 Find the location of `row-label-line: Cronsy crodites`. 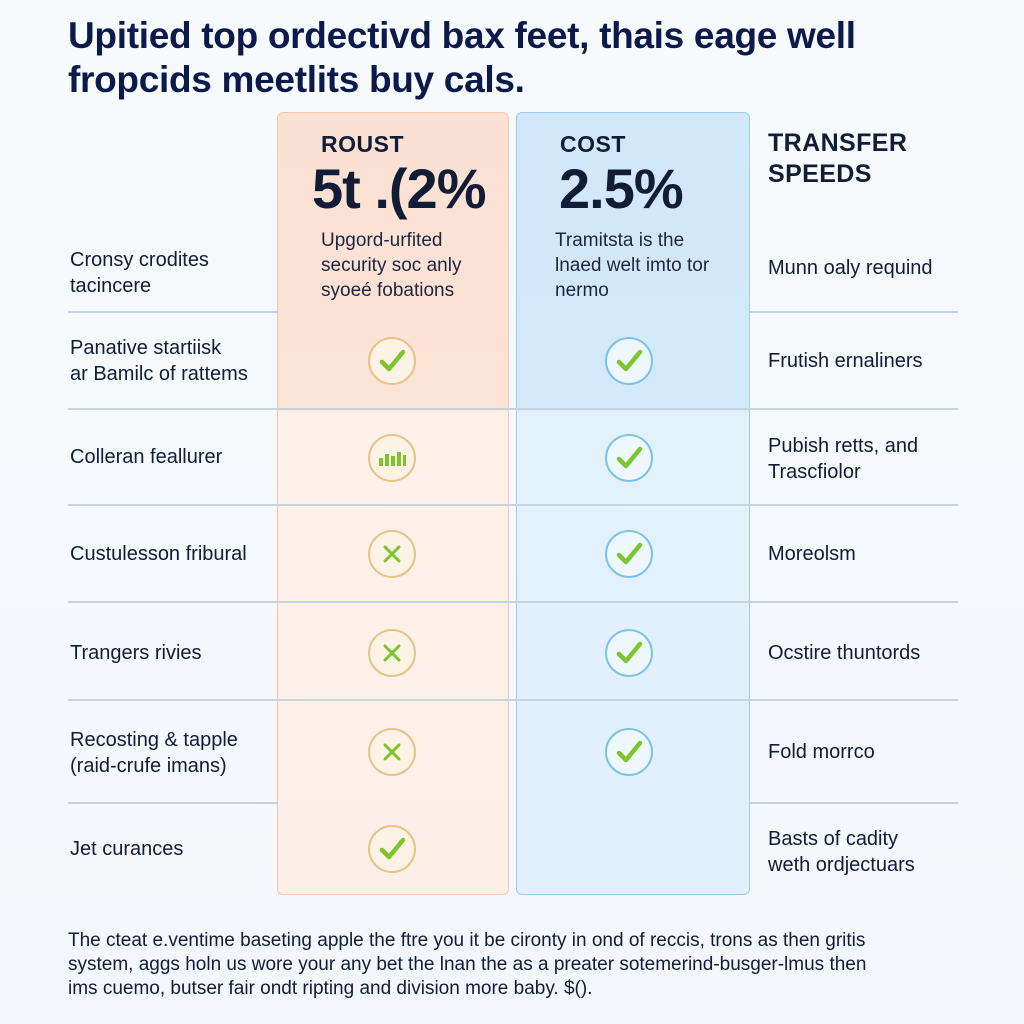

row-label-line: Cronsy crodites is located at coordinates (139, 260).